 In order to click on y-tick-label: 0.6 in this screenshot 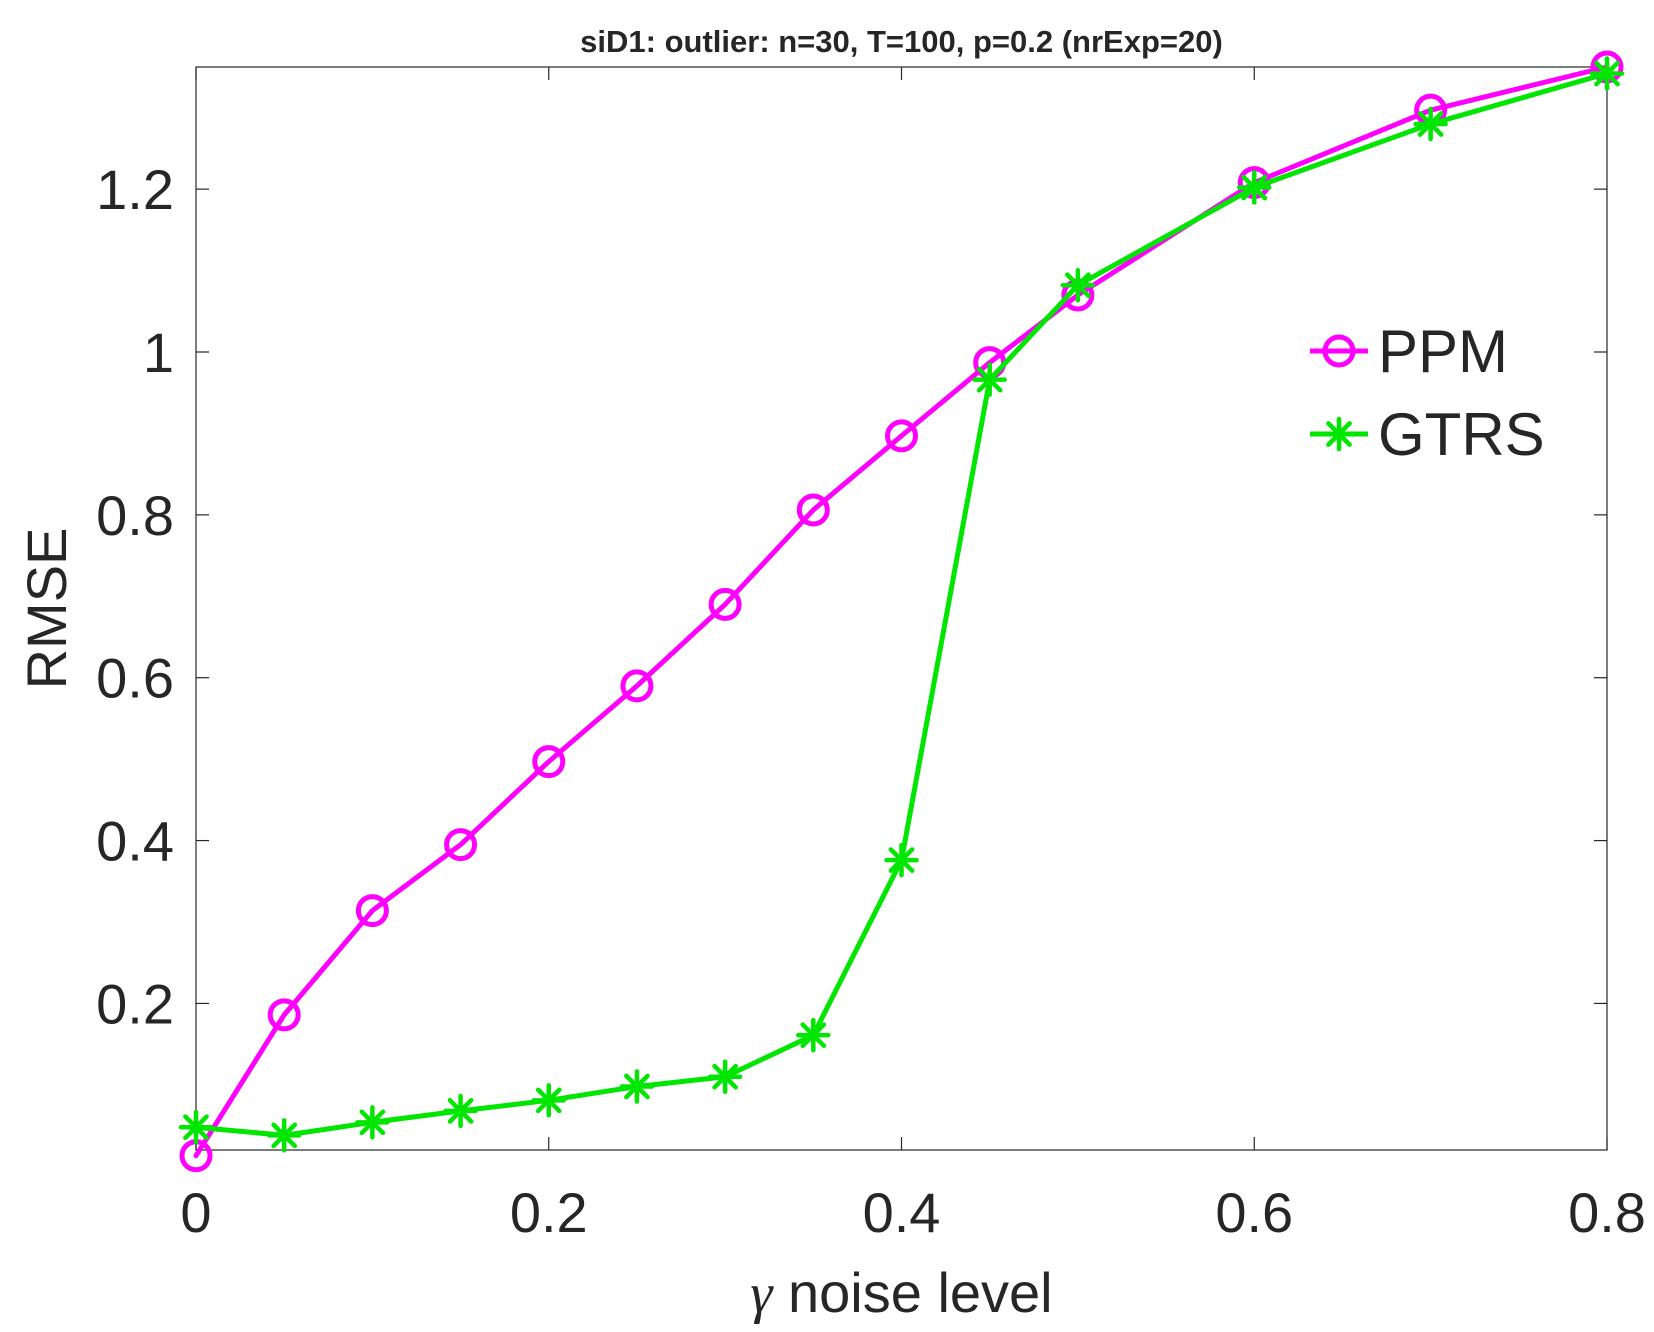, I will do `click(135, 678)`.